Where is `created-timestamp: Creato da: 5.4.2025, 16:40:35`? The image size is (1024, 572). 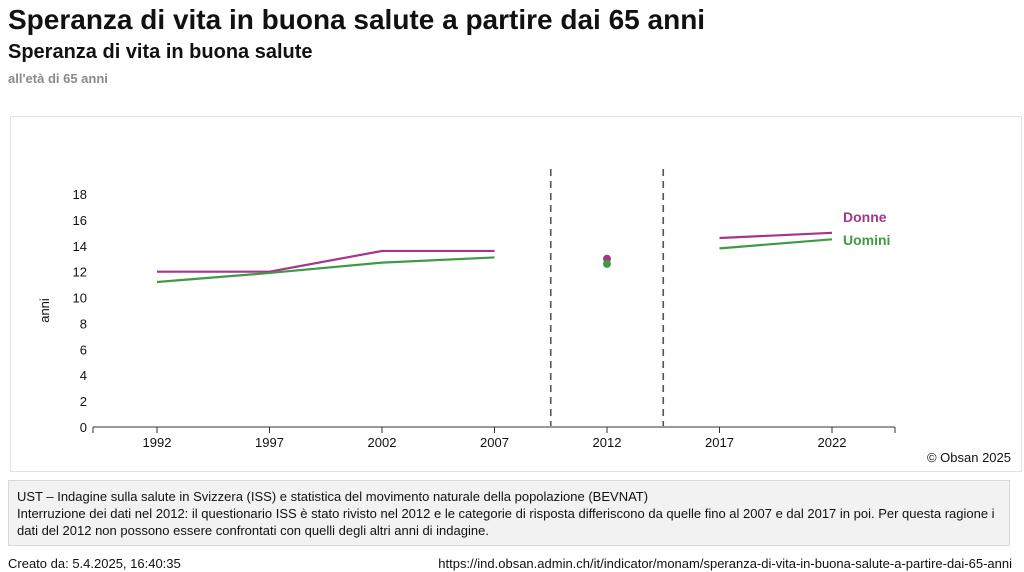
created-timestamp: Creato da: 5.4.2025, 16:40:35 is located at coordinates (94, 563).